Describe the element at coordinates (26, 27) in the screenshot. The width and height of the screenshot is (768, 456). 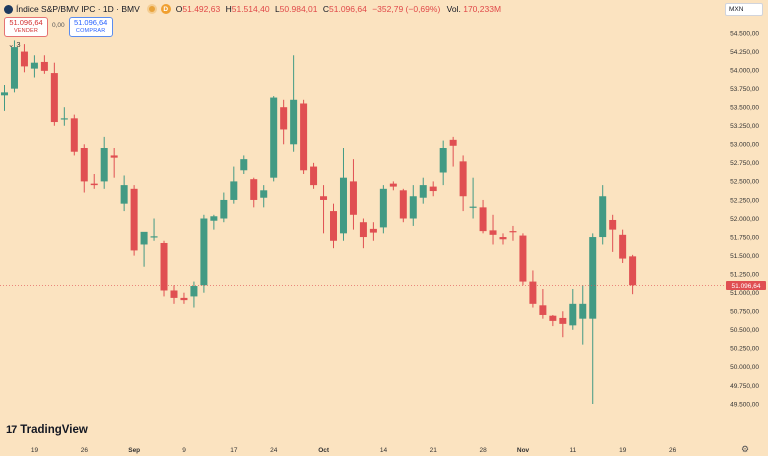
I see `sell-button: 51.096,64 VENDER` at that location.